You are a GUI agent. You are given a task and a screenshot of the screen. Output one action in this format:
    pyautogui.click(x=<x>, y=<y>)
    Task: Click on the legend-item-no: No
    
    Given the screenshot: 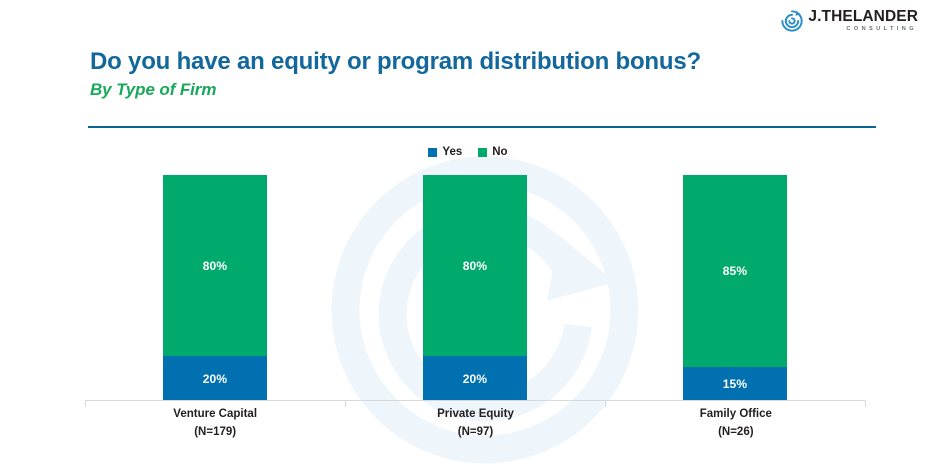 What is the action you would take?
    pyautogui.click(x=493, y=152)
    